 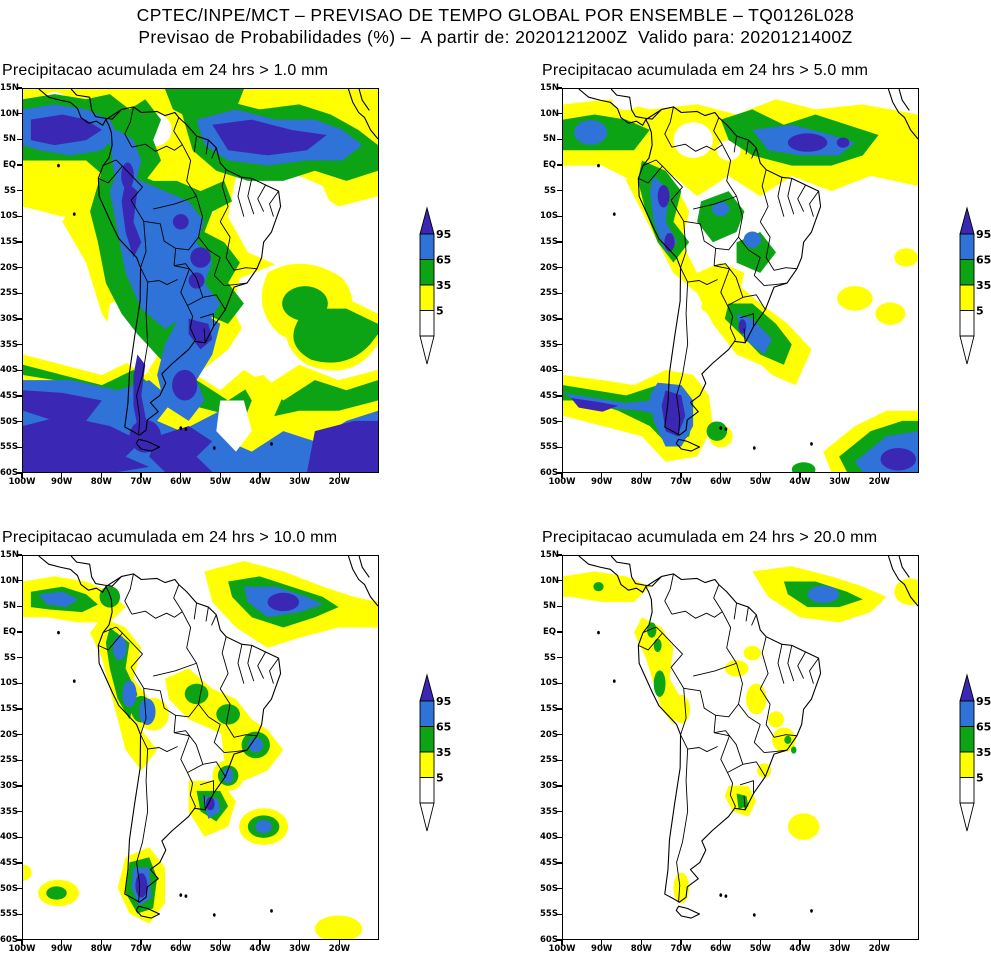 I want to click on colorbar-segment-b, so click(x=967, y=246).